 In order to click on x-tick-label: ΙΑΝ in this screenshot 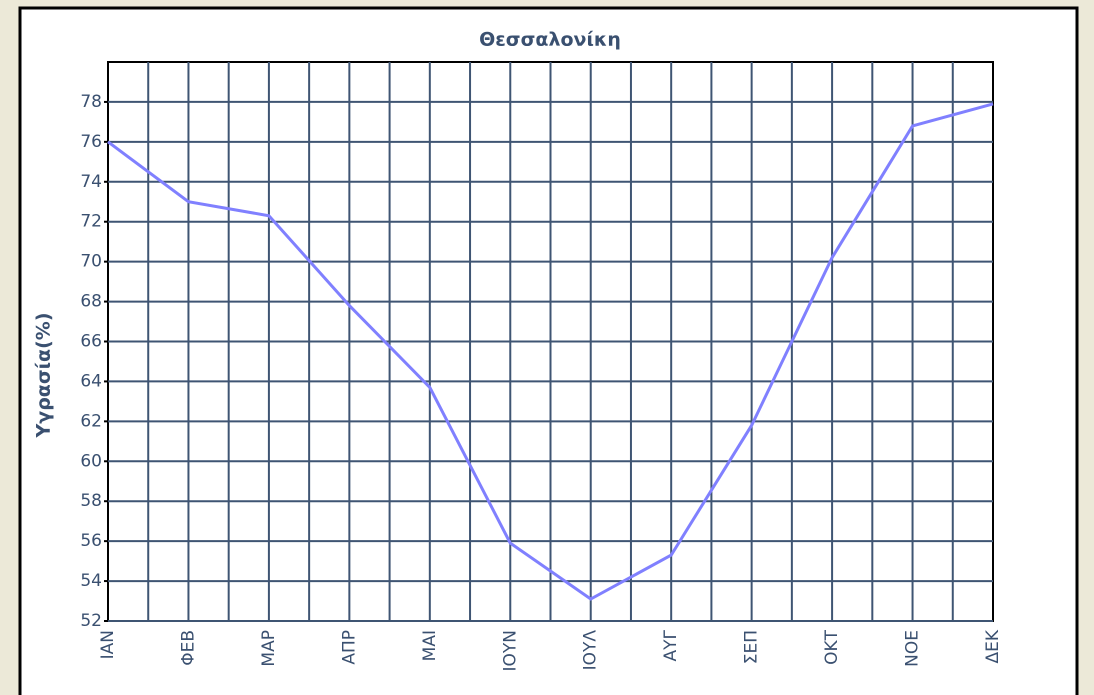, I will do `click(108, 644)`.